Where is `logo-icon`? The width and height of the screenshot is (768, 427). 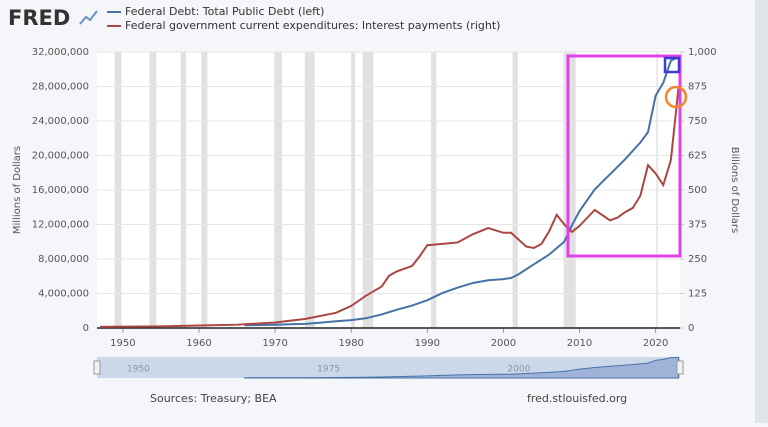 logo-icon is located at coordinates (88, 17).